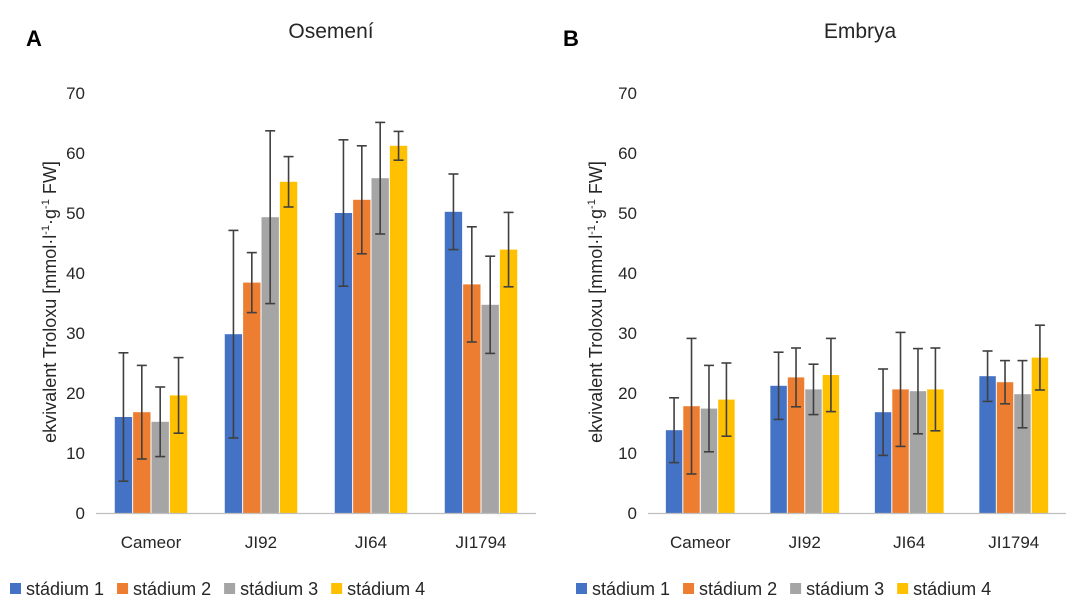 This screenshot has height=604, width=1077. What do you see at coordinates (860, 31) in the screenshot?
I see `chart-title-embrya: Embrya` at bounding box center [860, 31].